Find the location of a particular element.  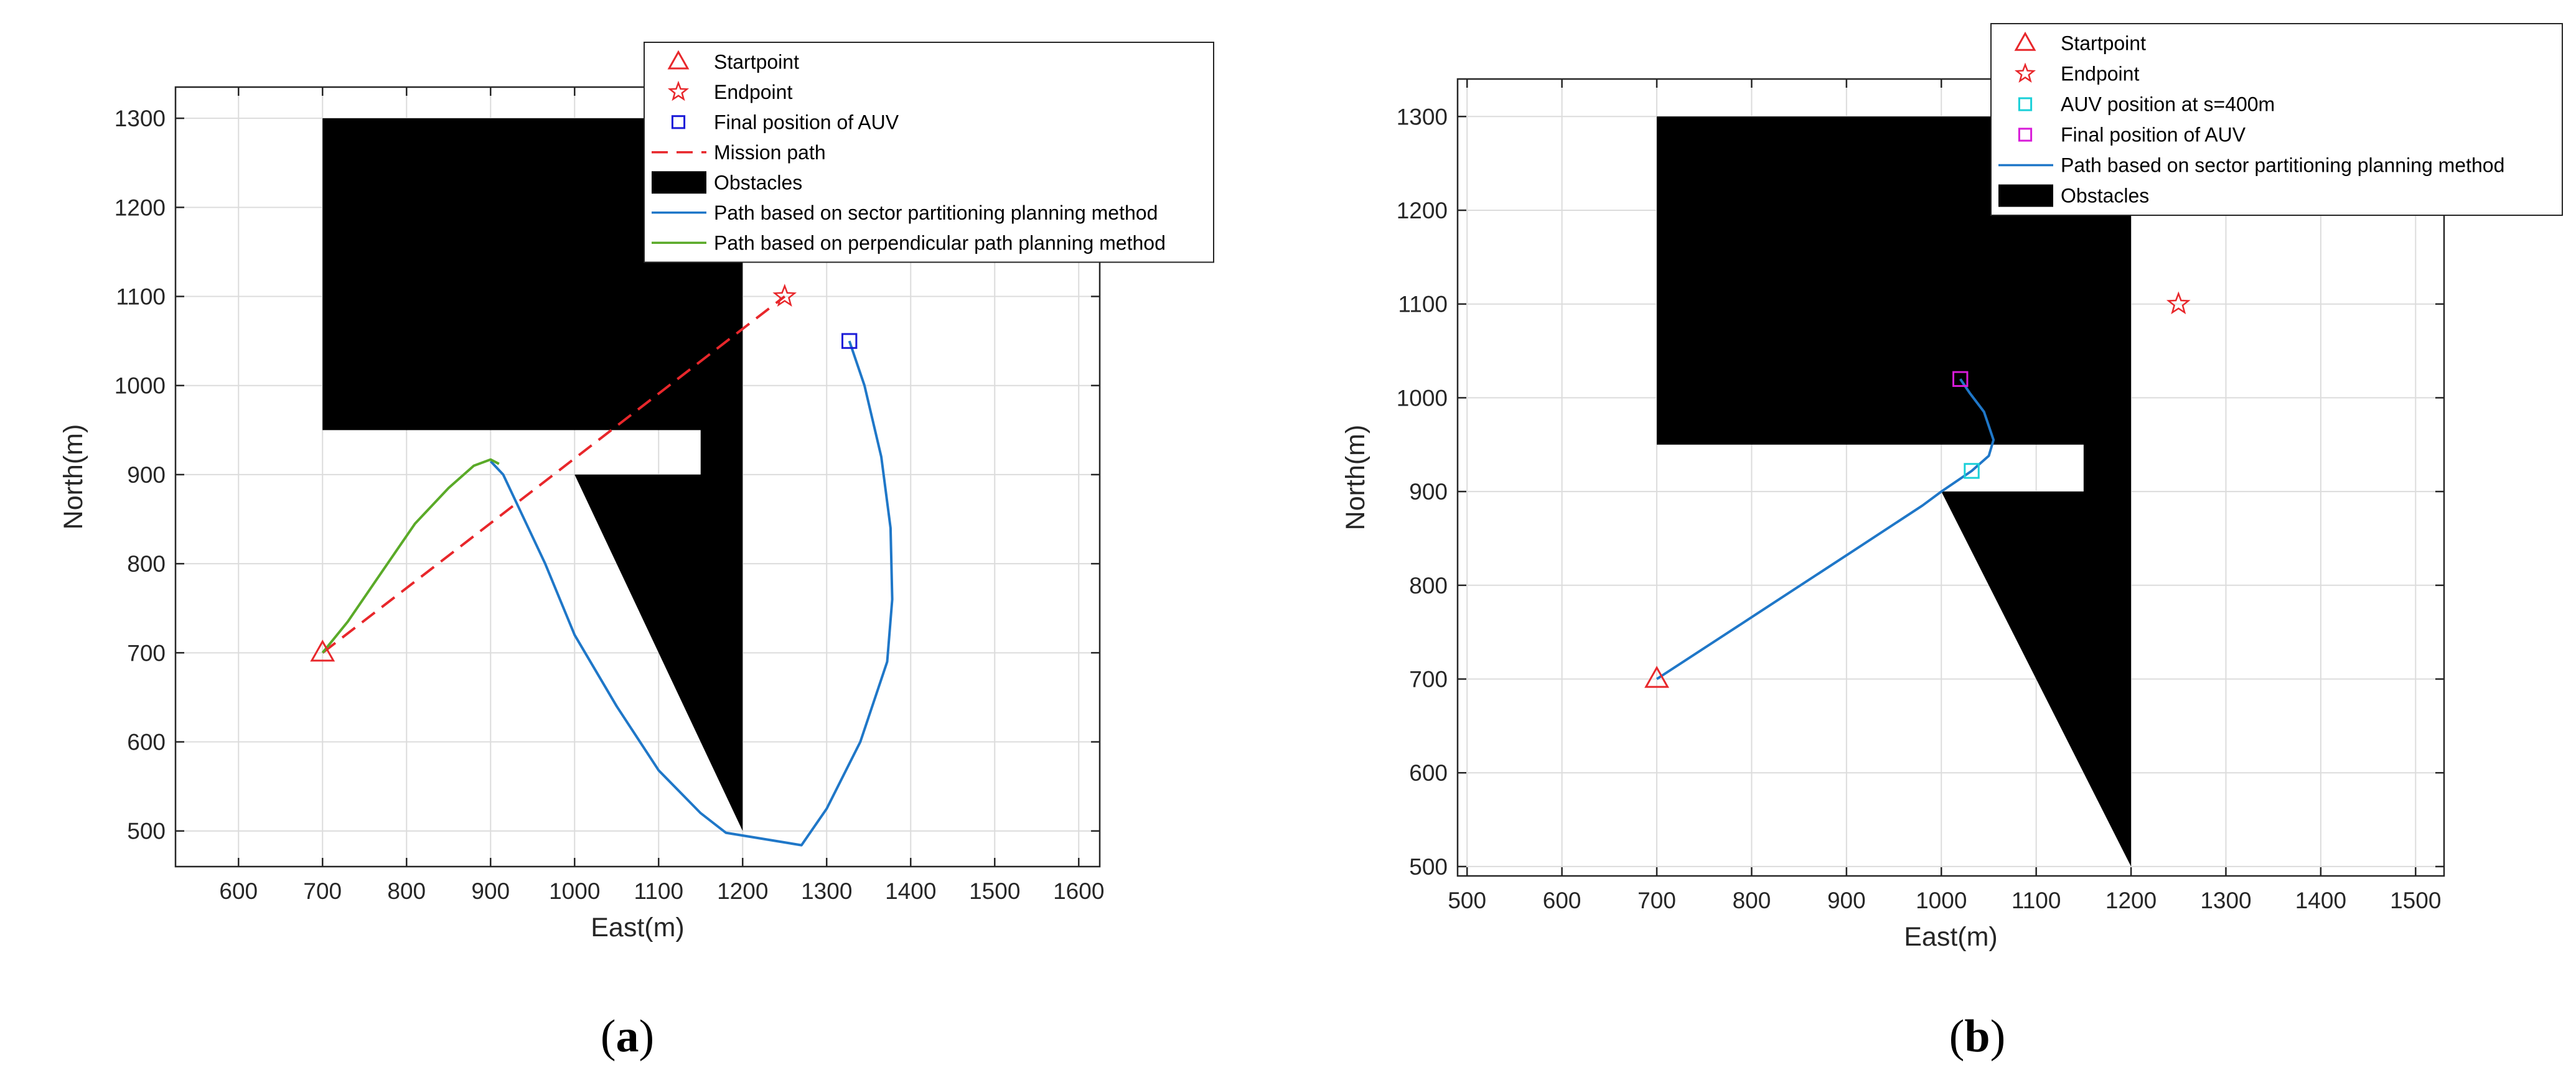

legend-entry-3: Final position of AUV is located at coordinates (2153, 135).